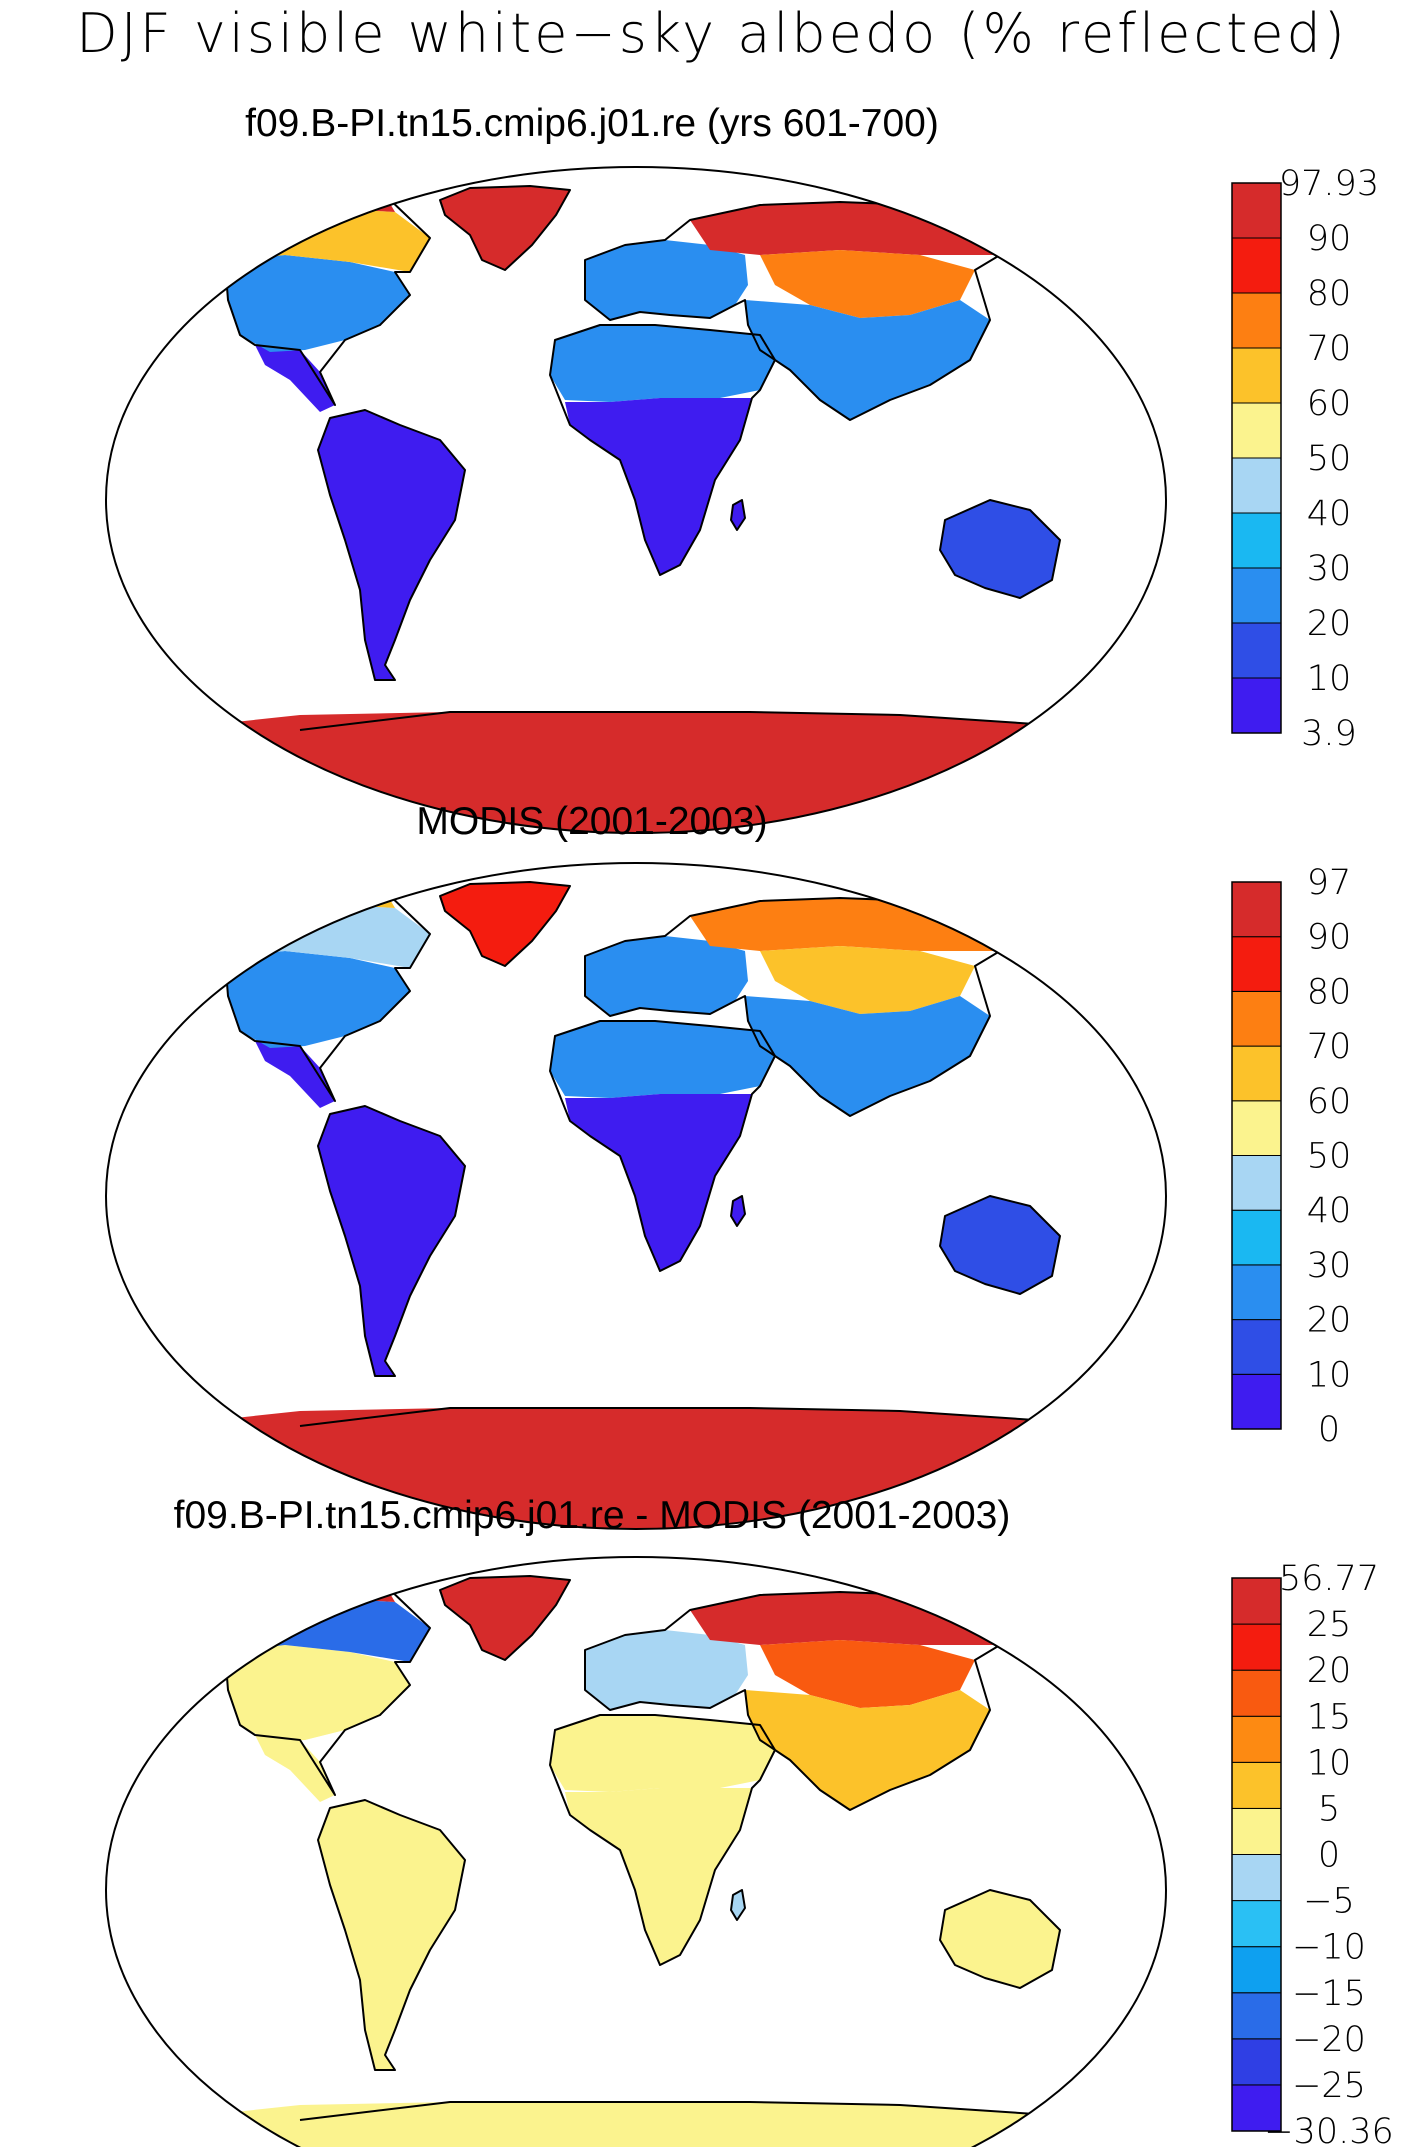  Describe the element at coordinates (867, 1750) in the screenshot. I see `region-asia` at that location.